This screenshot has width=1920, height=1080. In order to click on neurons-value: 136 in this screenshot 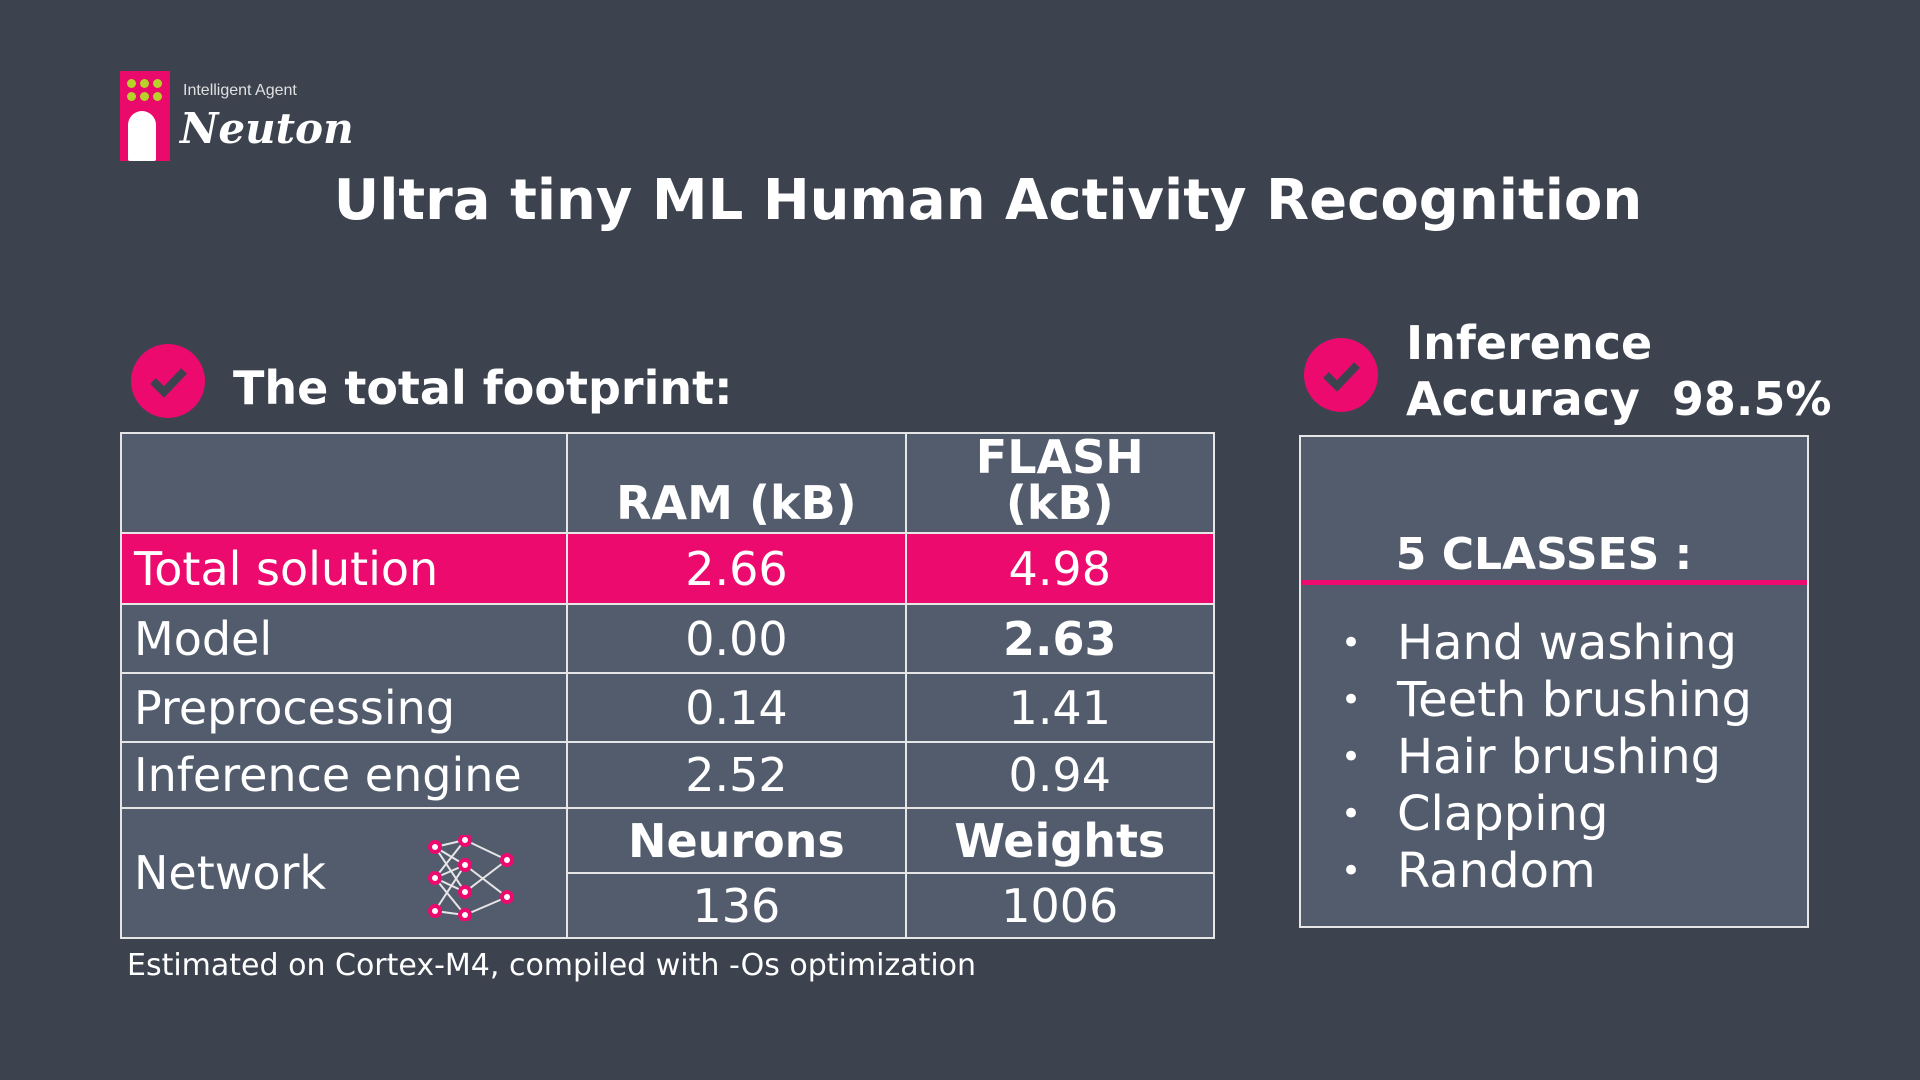, I will do `click(736, 905)`.